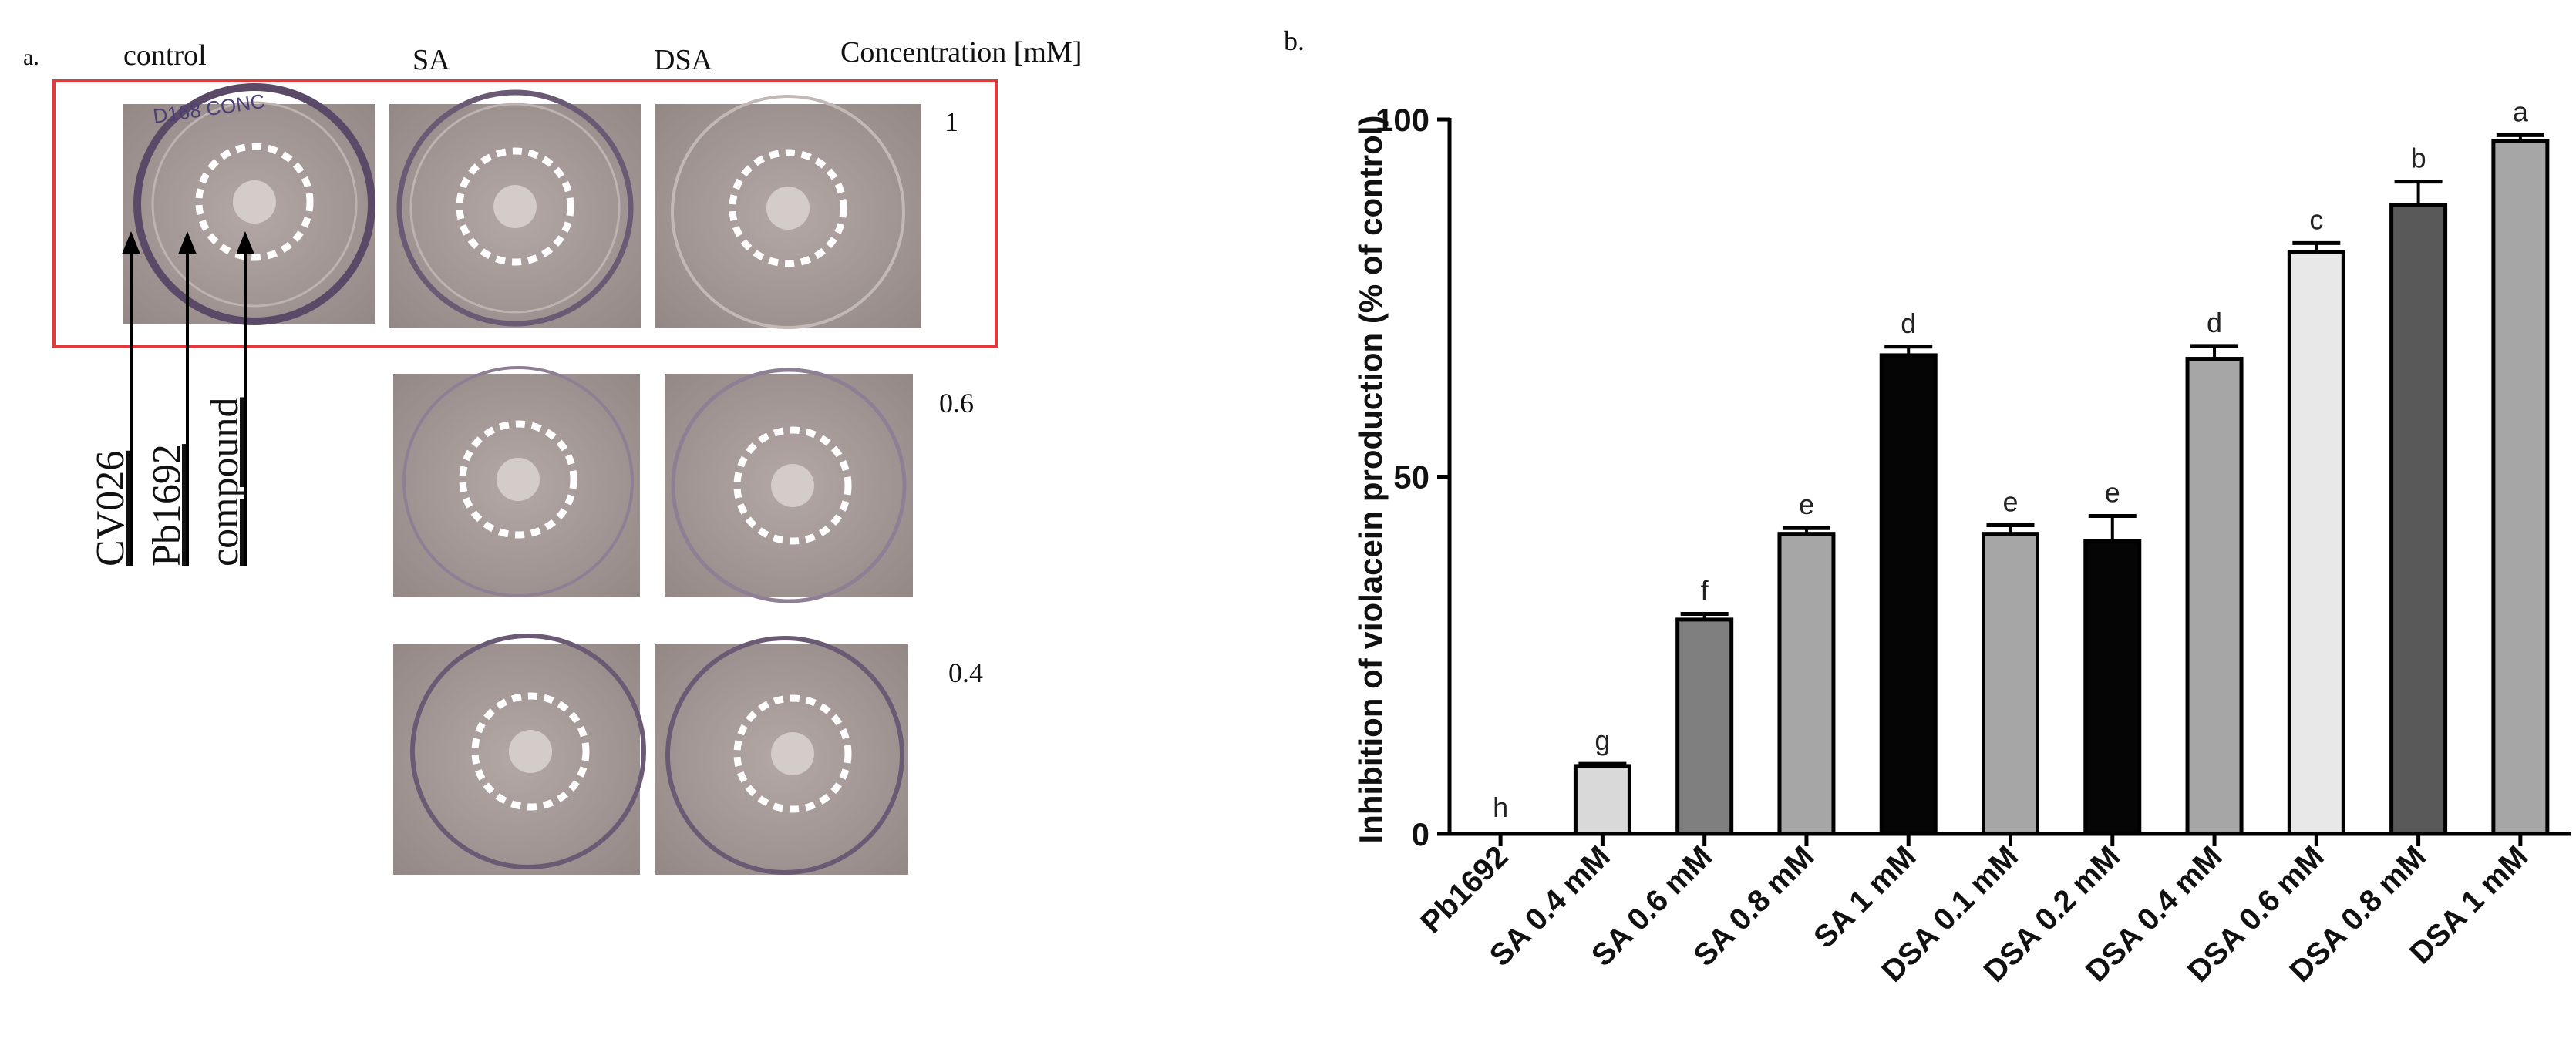 This screenshot has width=2576, height=1042. I want to click on panel-a-label: a., so click(31, 58).